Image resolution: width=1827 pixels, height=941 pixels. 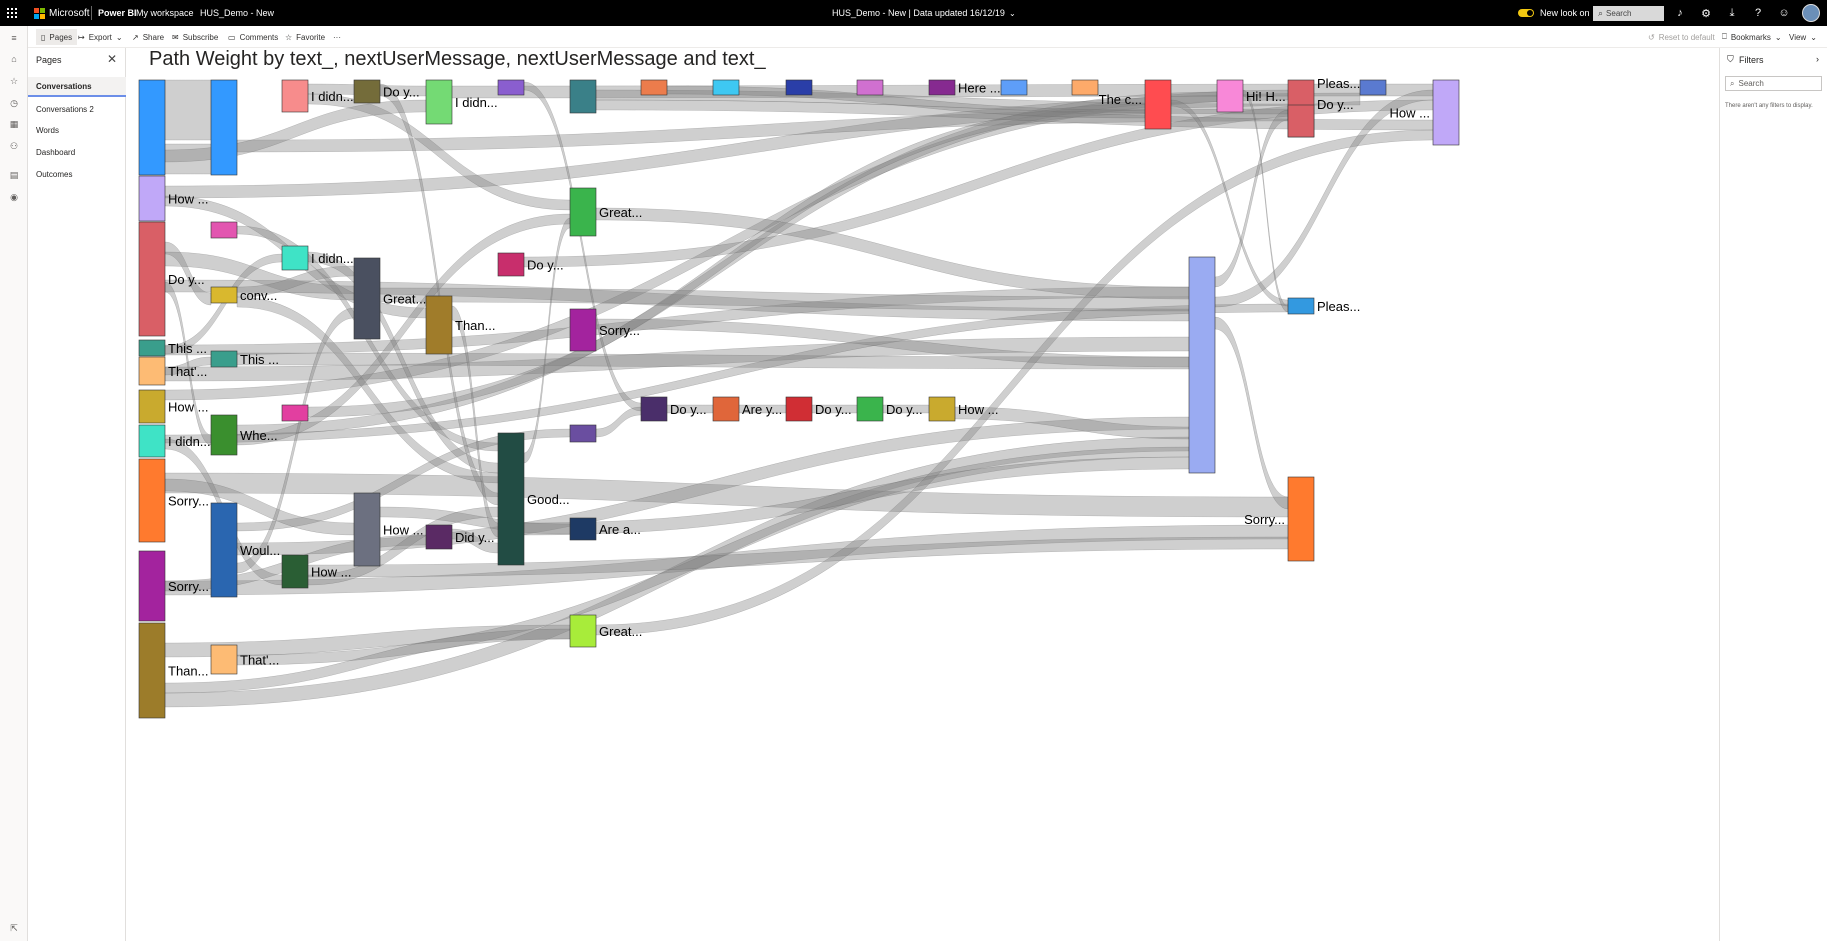 What do you see at coordinates (56, 152) in the screenshot?
I see `page-tab-dashboard: Dashboard` at bounding box center [56, 152].